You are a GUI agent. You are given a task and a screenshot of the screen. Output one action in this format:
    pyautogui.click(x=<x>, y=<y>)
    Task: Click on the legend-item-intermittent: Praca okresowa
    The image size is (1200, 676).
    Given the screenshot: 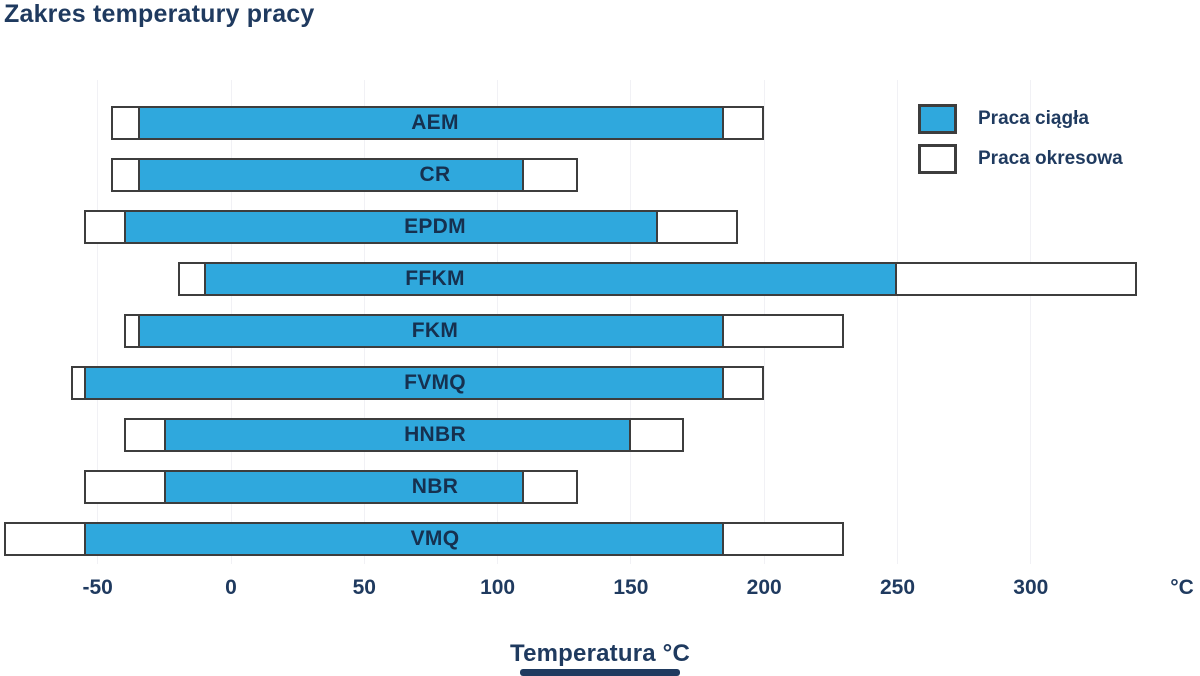 What is the action you would take?
    pyautogui.click(x=1020, y=159)
    